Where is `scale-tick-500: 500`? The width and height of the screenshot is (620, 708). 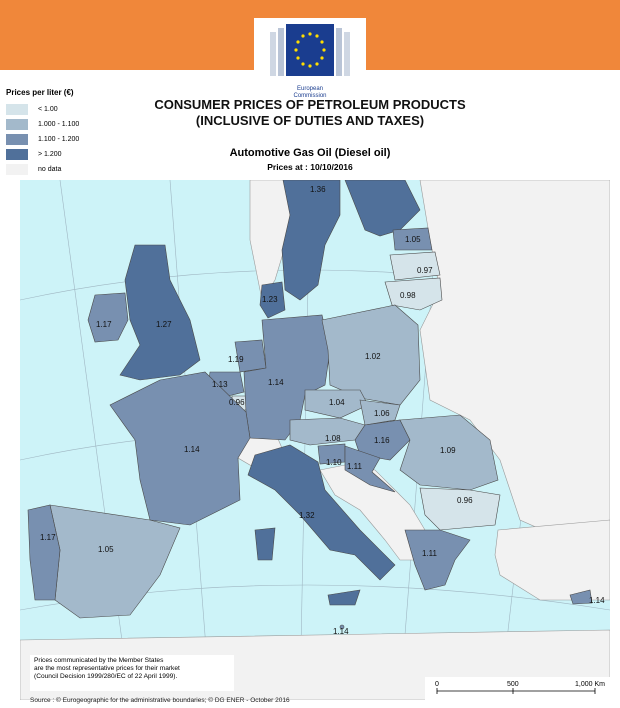
scale-tick-500: 500 is located at coordinates (513, 684).